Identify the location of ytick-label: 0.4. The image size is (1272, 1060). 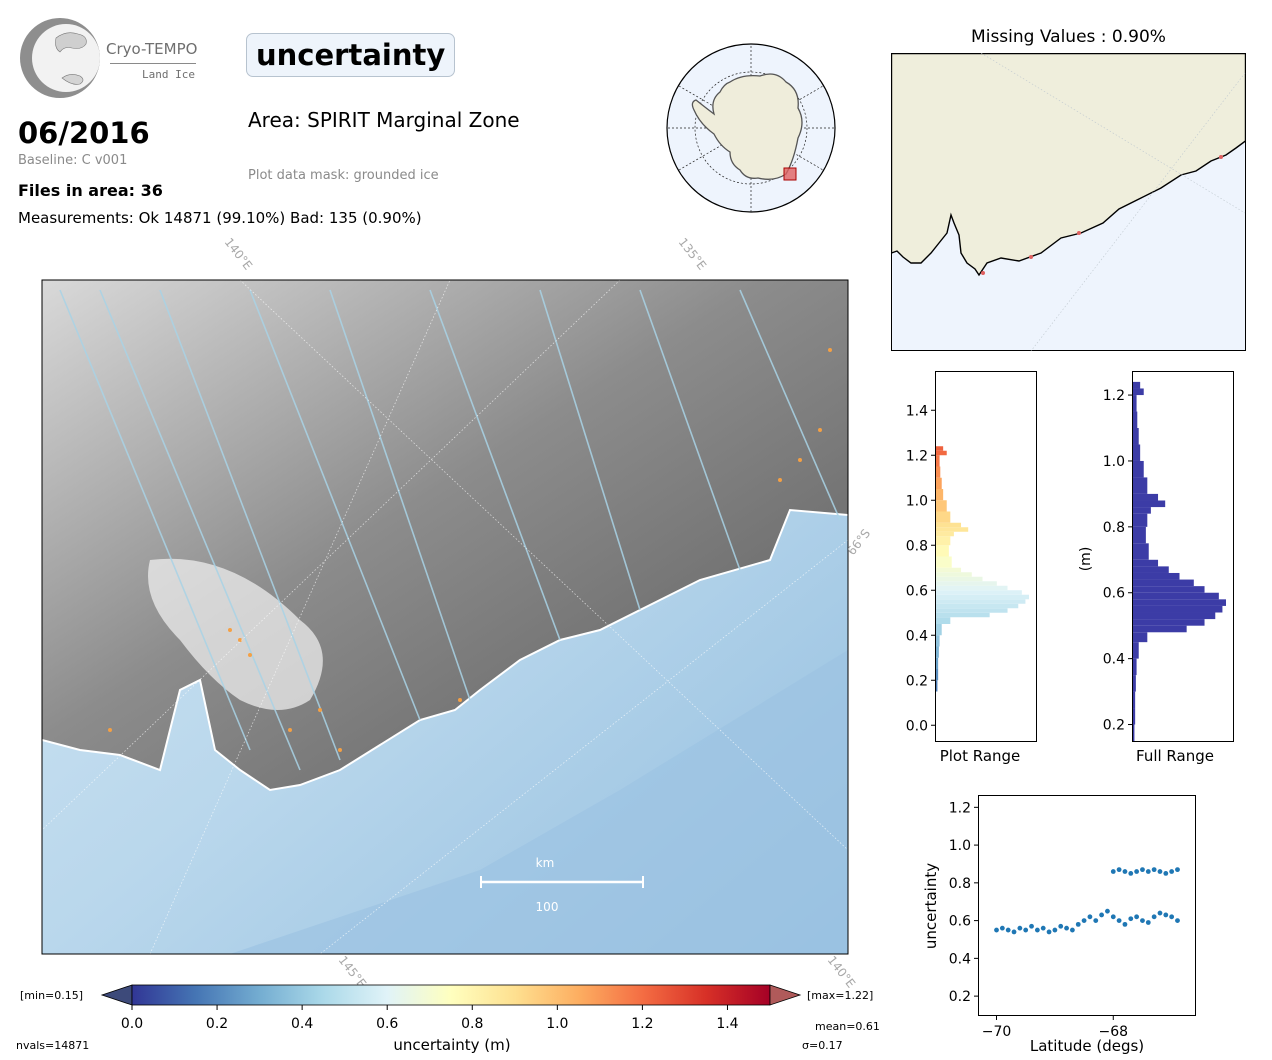
(960, 959).